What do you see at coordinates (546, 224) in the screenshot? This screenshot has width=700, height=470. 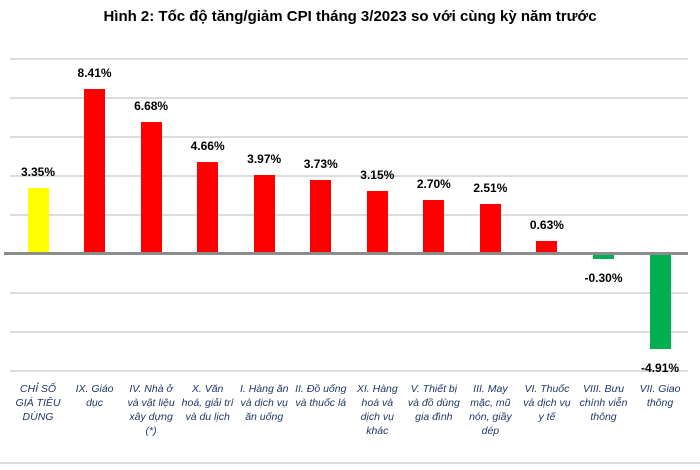 I see `bar-value-label: 0.63%` at bounding box center [546, 224].